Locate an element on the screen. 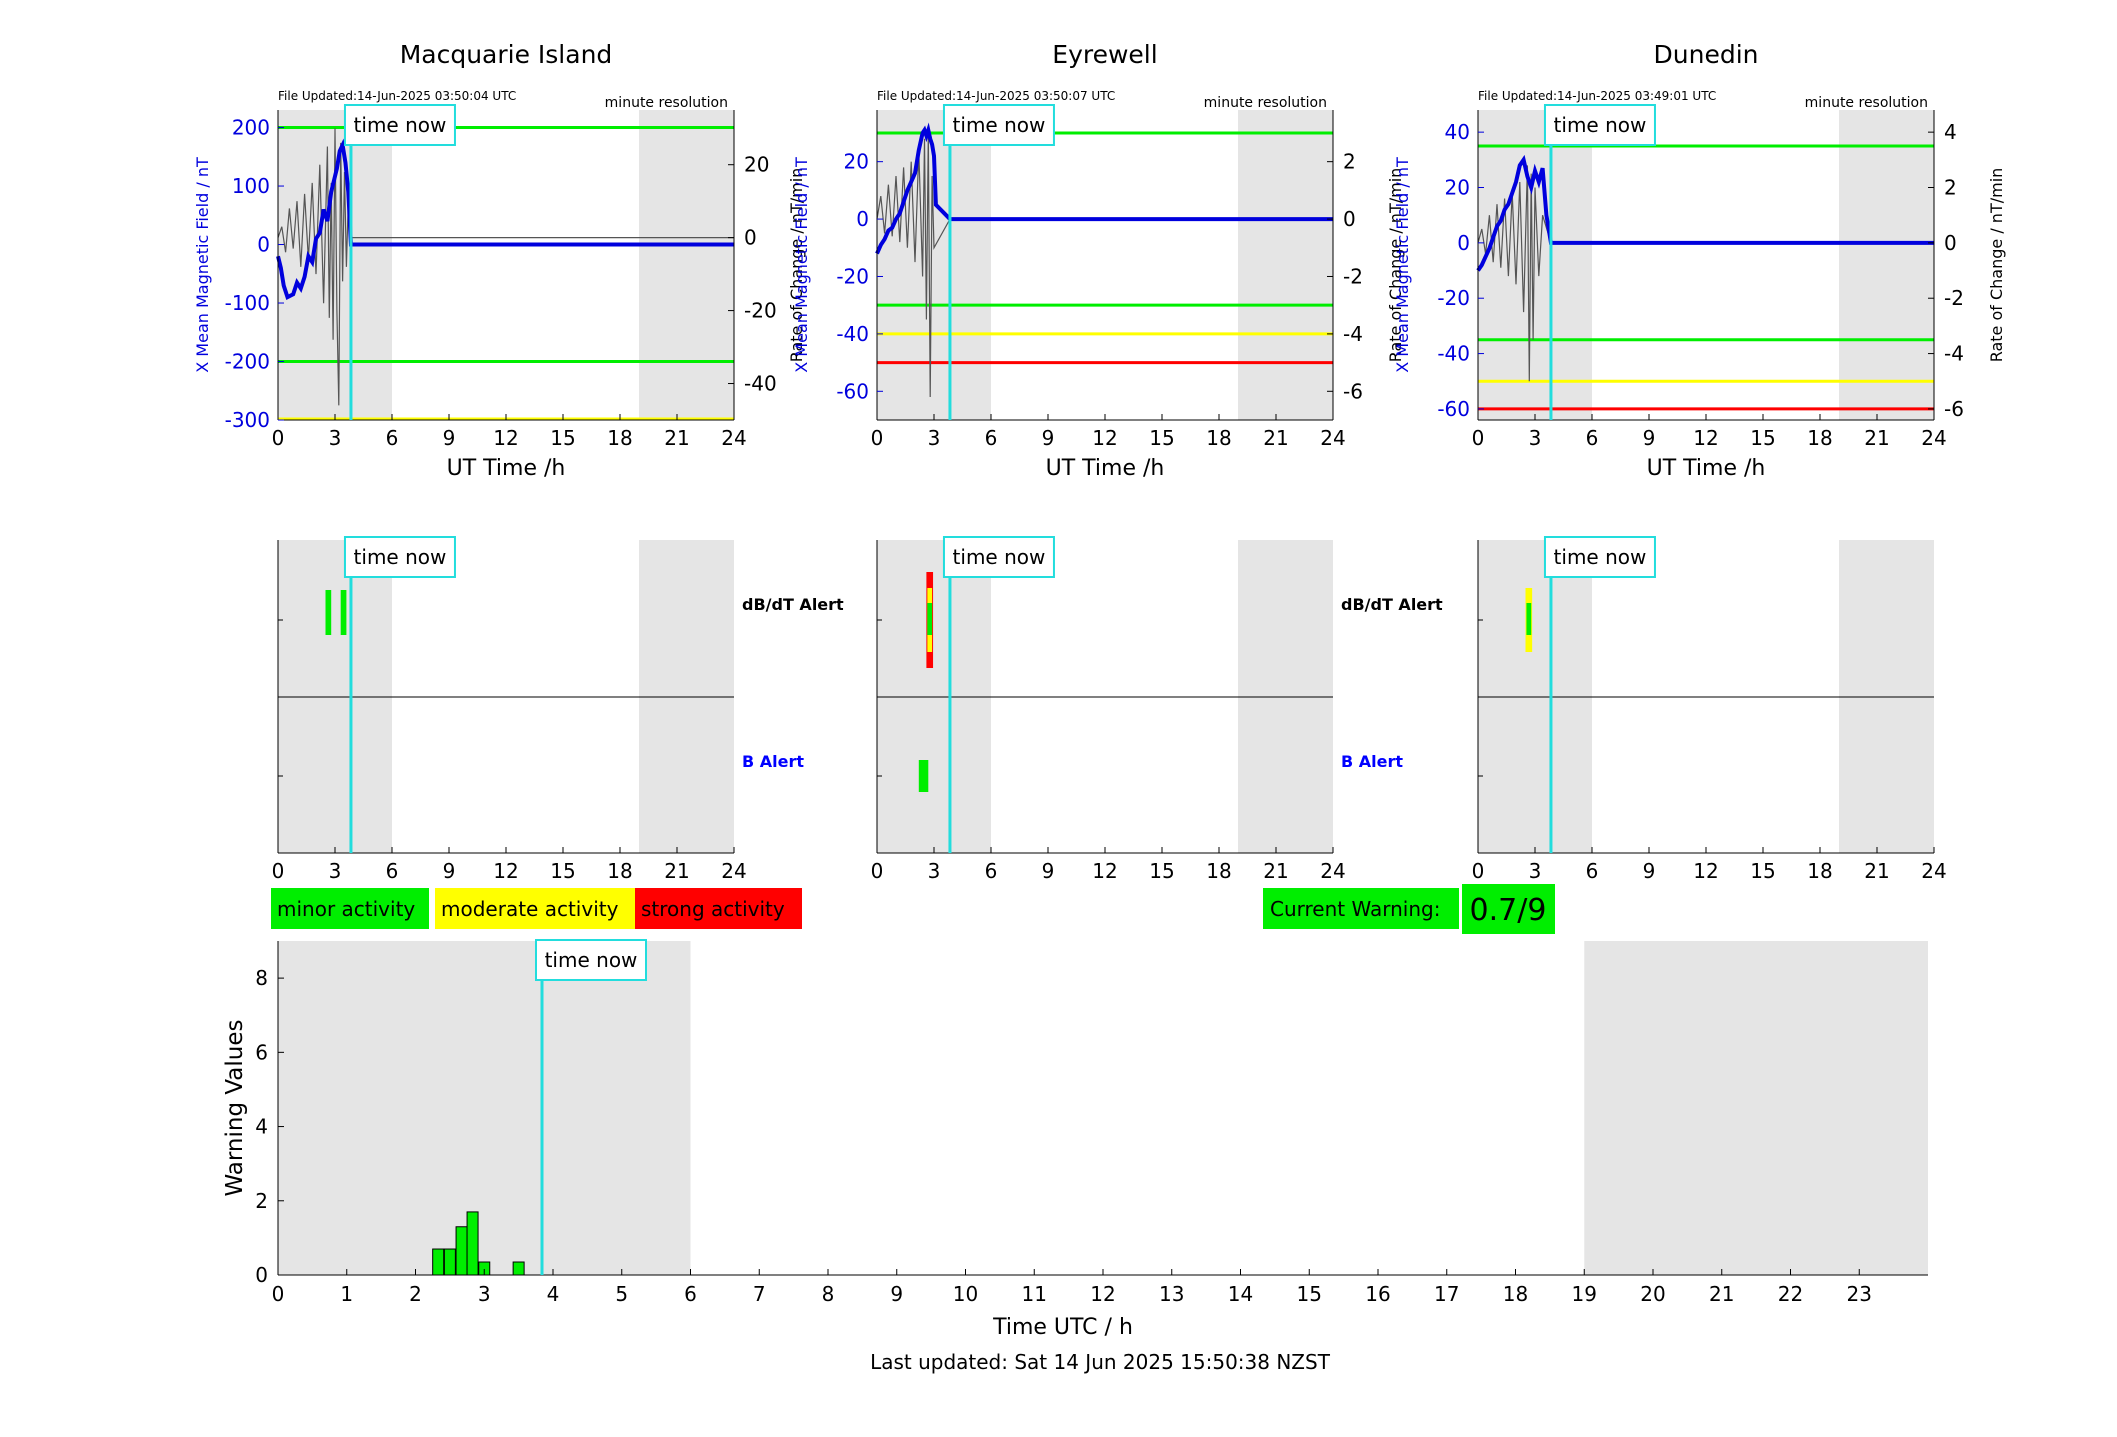 The image size is (2117, 1437). right-y-tick-label: 0 is located at coordinates (750, 238).